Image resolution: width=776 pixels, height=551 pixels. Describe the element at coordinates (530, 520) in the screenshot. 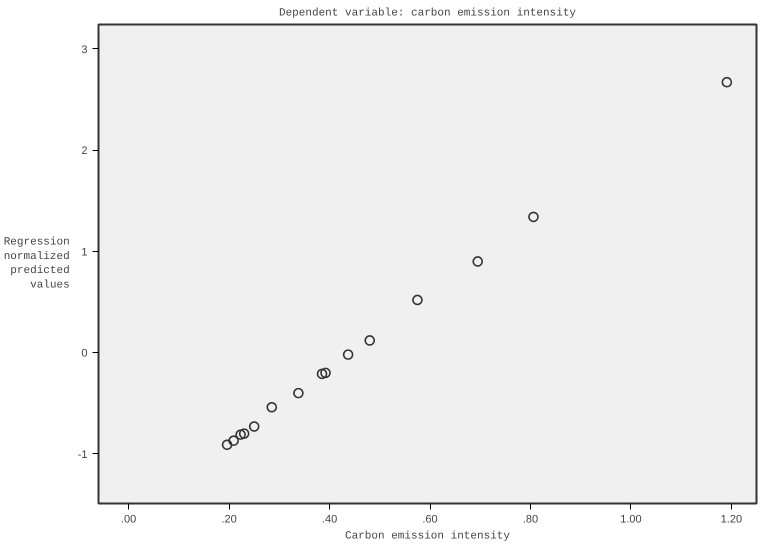

I see `x-tick-label: .80` at that location.